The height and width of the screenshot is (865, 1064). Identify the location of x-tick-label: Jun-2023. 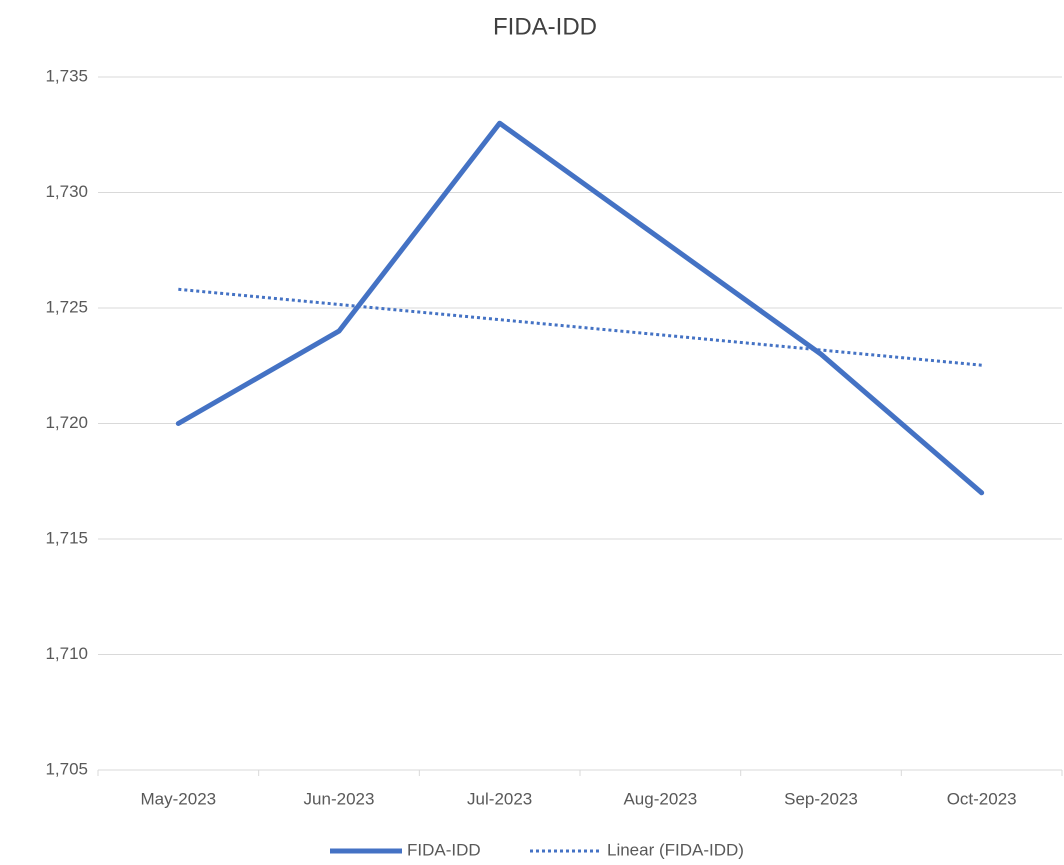
(339, 798).